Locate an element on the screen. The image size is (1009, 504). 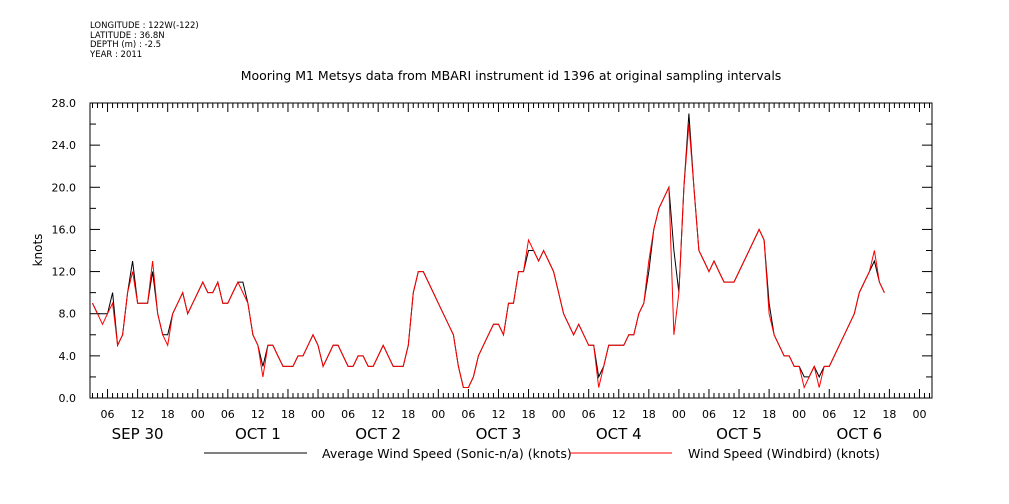
x-day-label: OCT 3 is located at coordinates (499, 434).